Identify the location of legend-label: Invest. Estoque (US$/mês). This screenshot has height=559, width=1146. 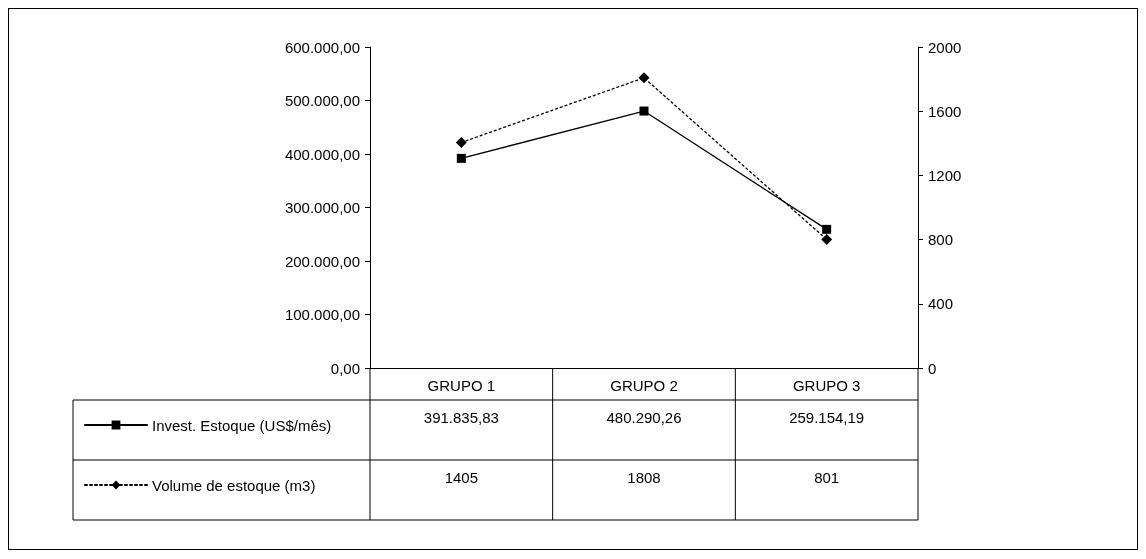
(242, 425).